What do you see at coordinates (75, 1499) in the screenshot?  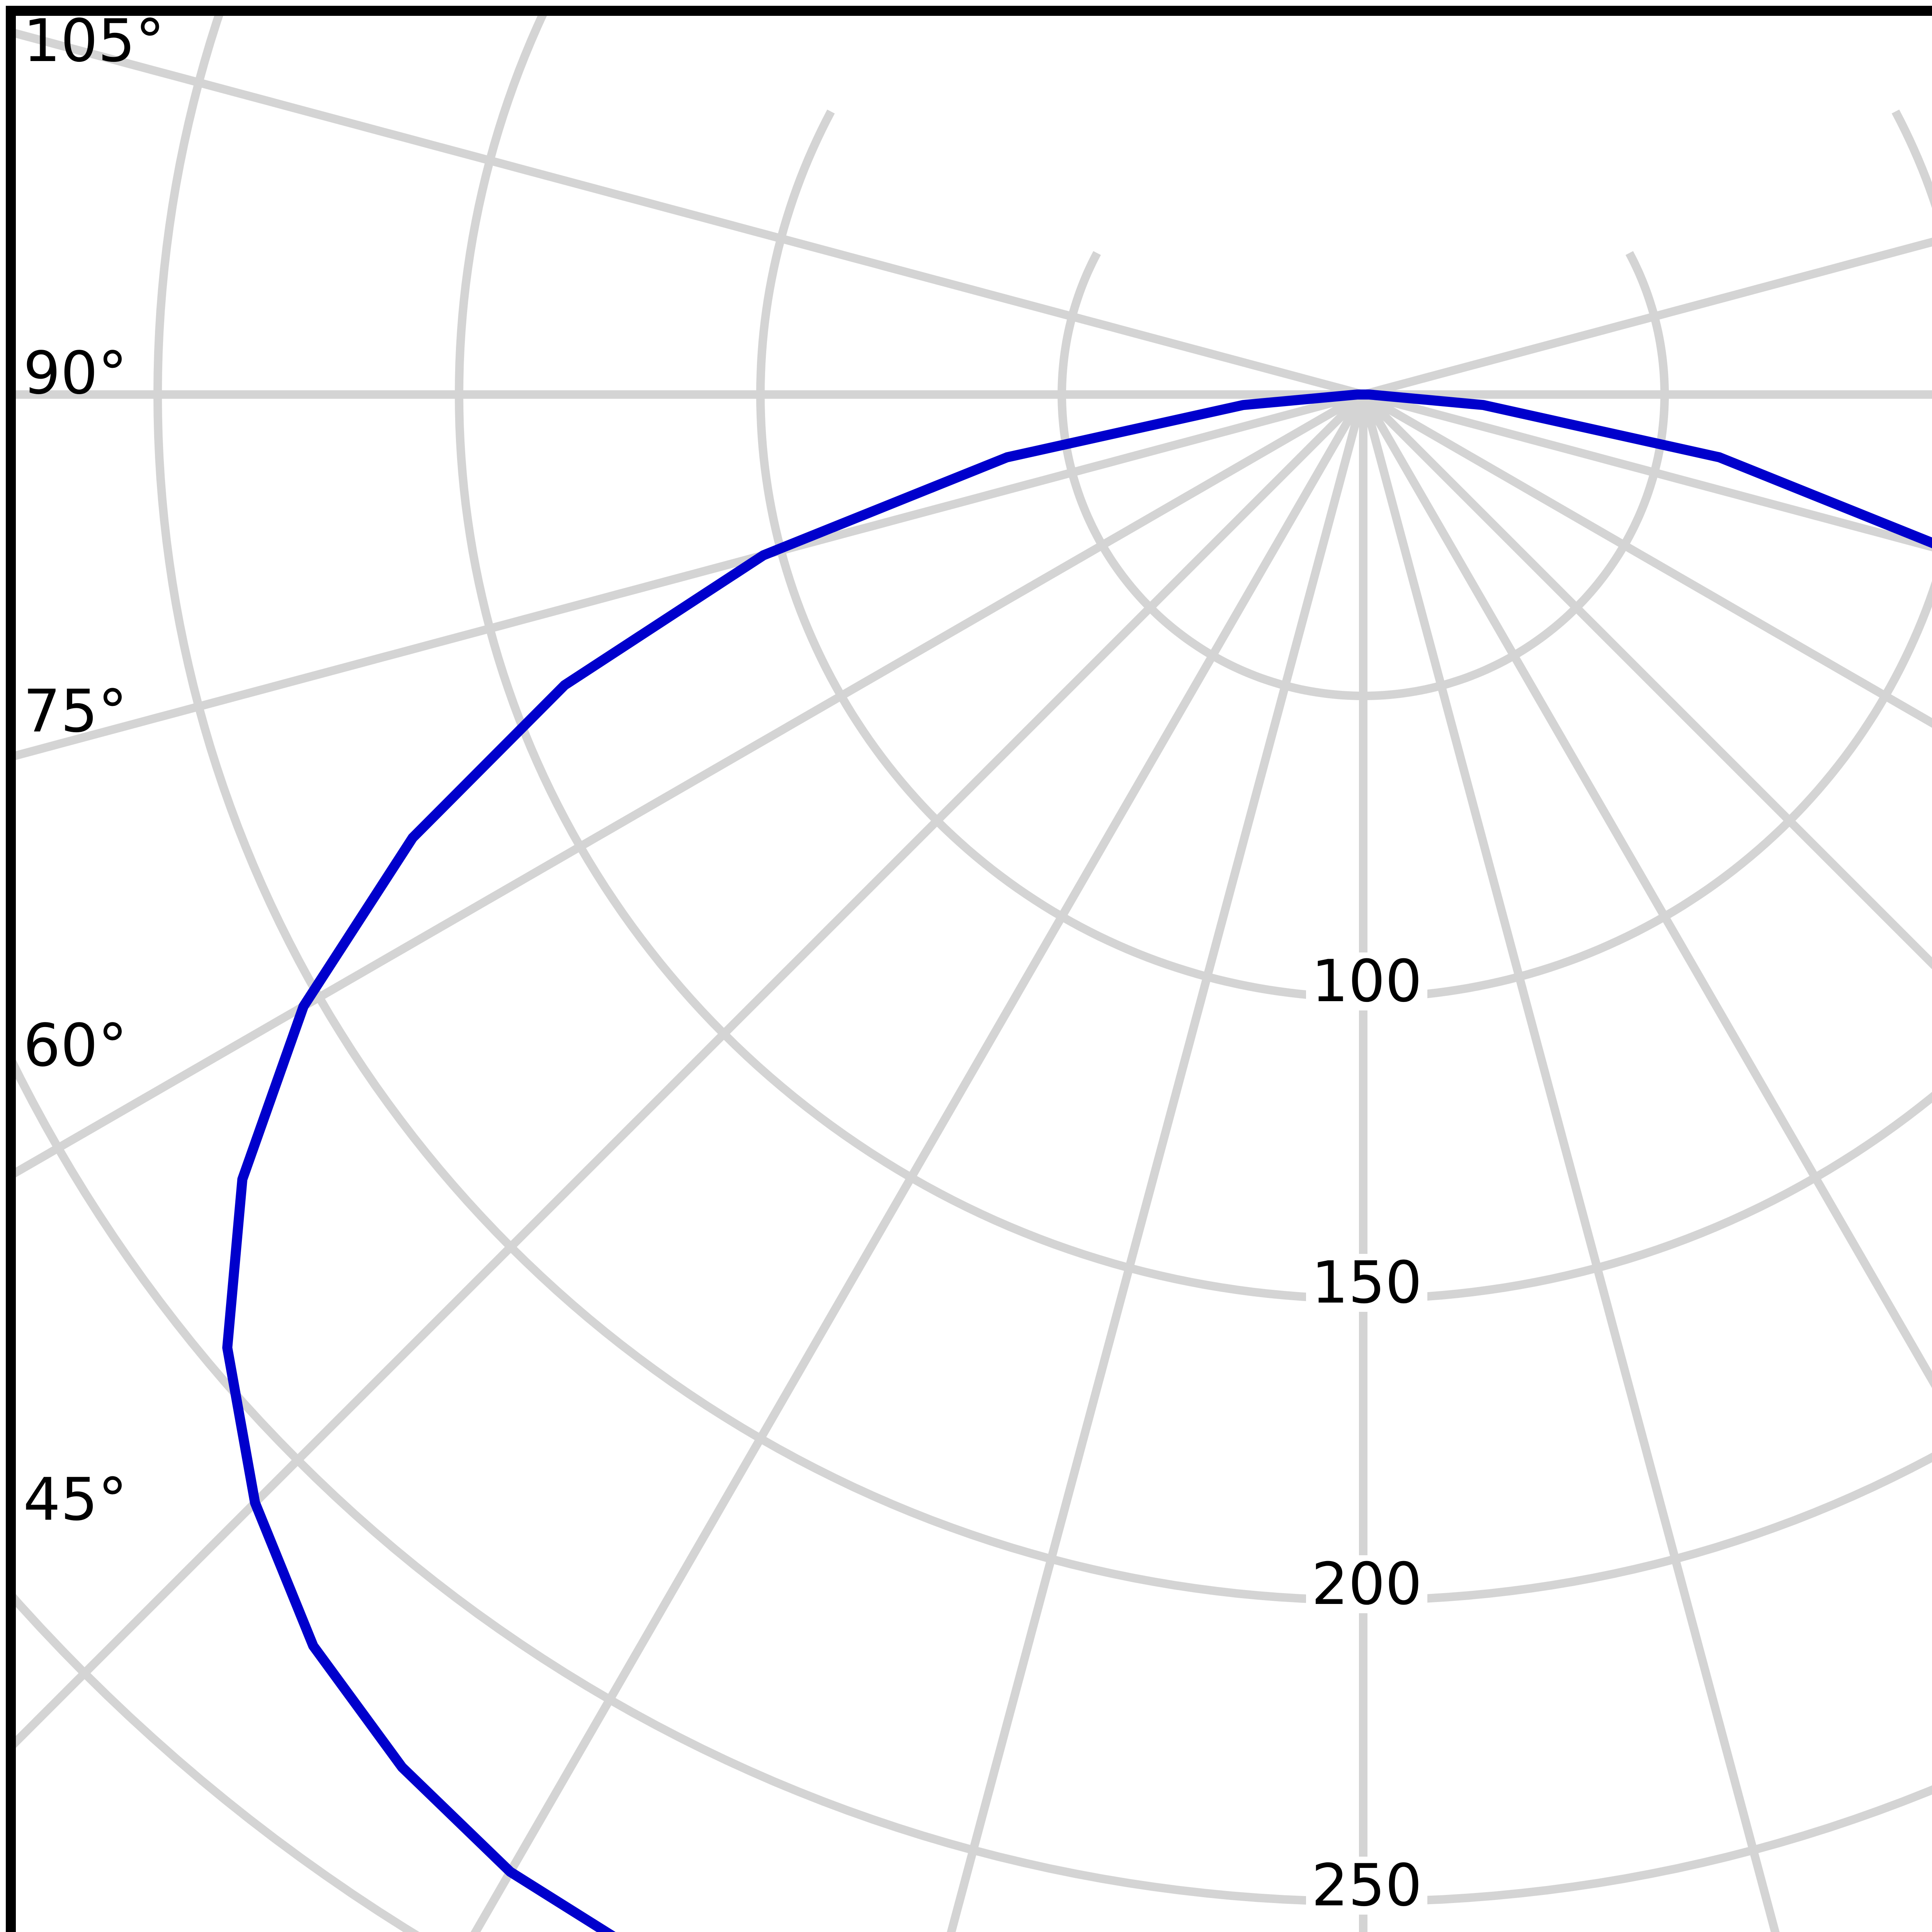 I see `angle-label-left-45: 45°` at bounding box center [75, 1499].